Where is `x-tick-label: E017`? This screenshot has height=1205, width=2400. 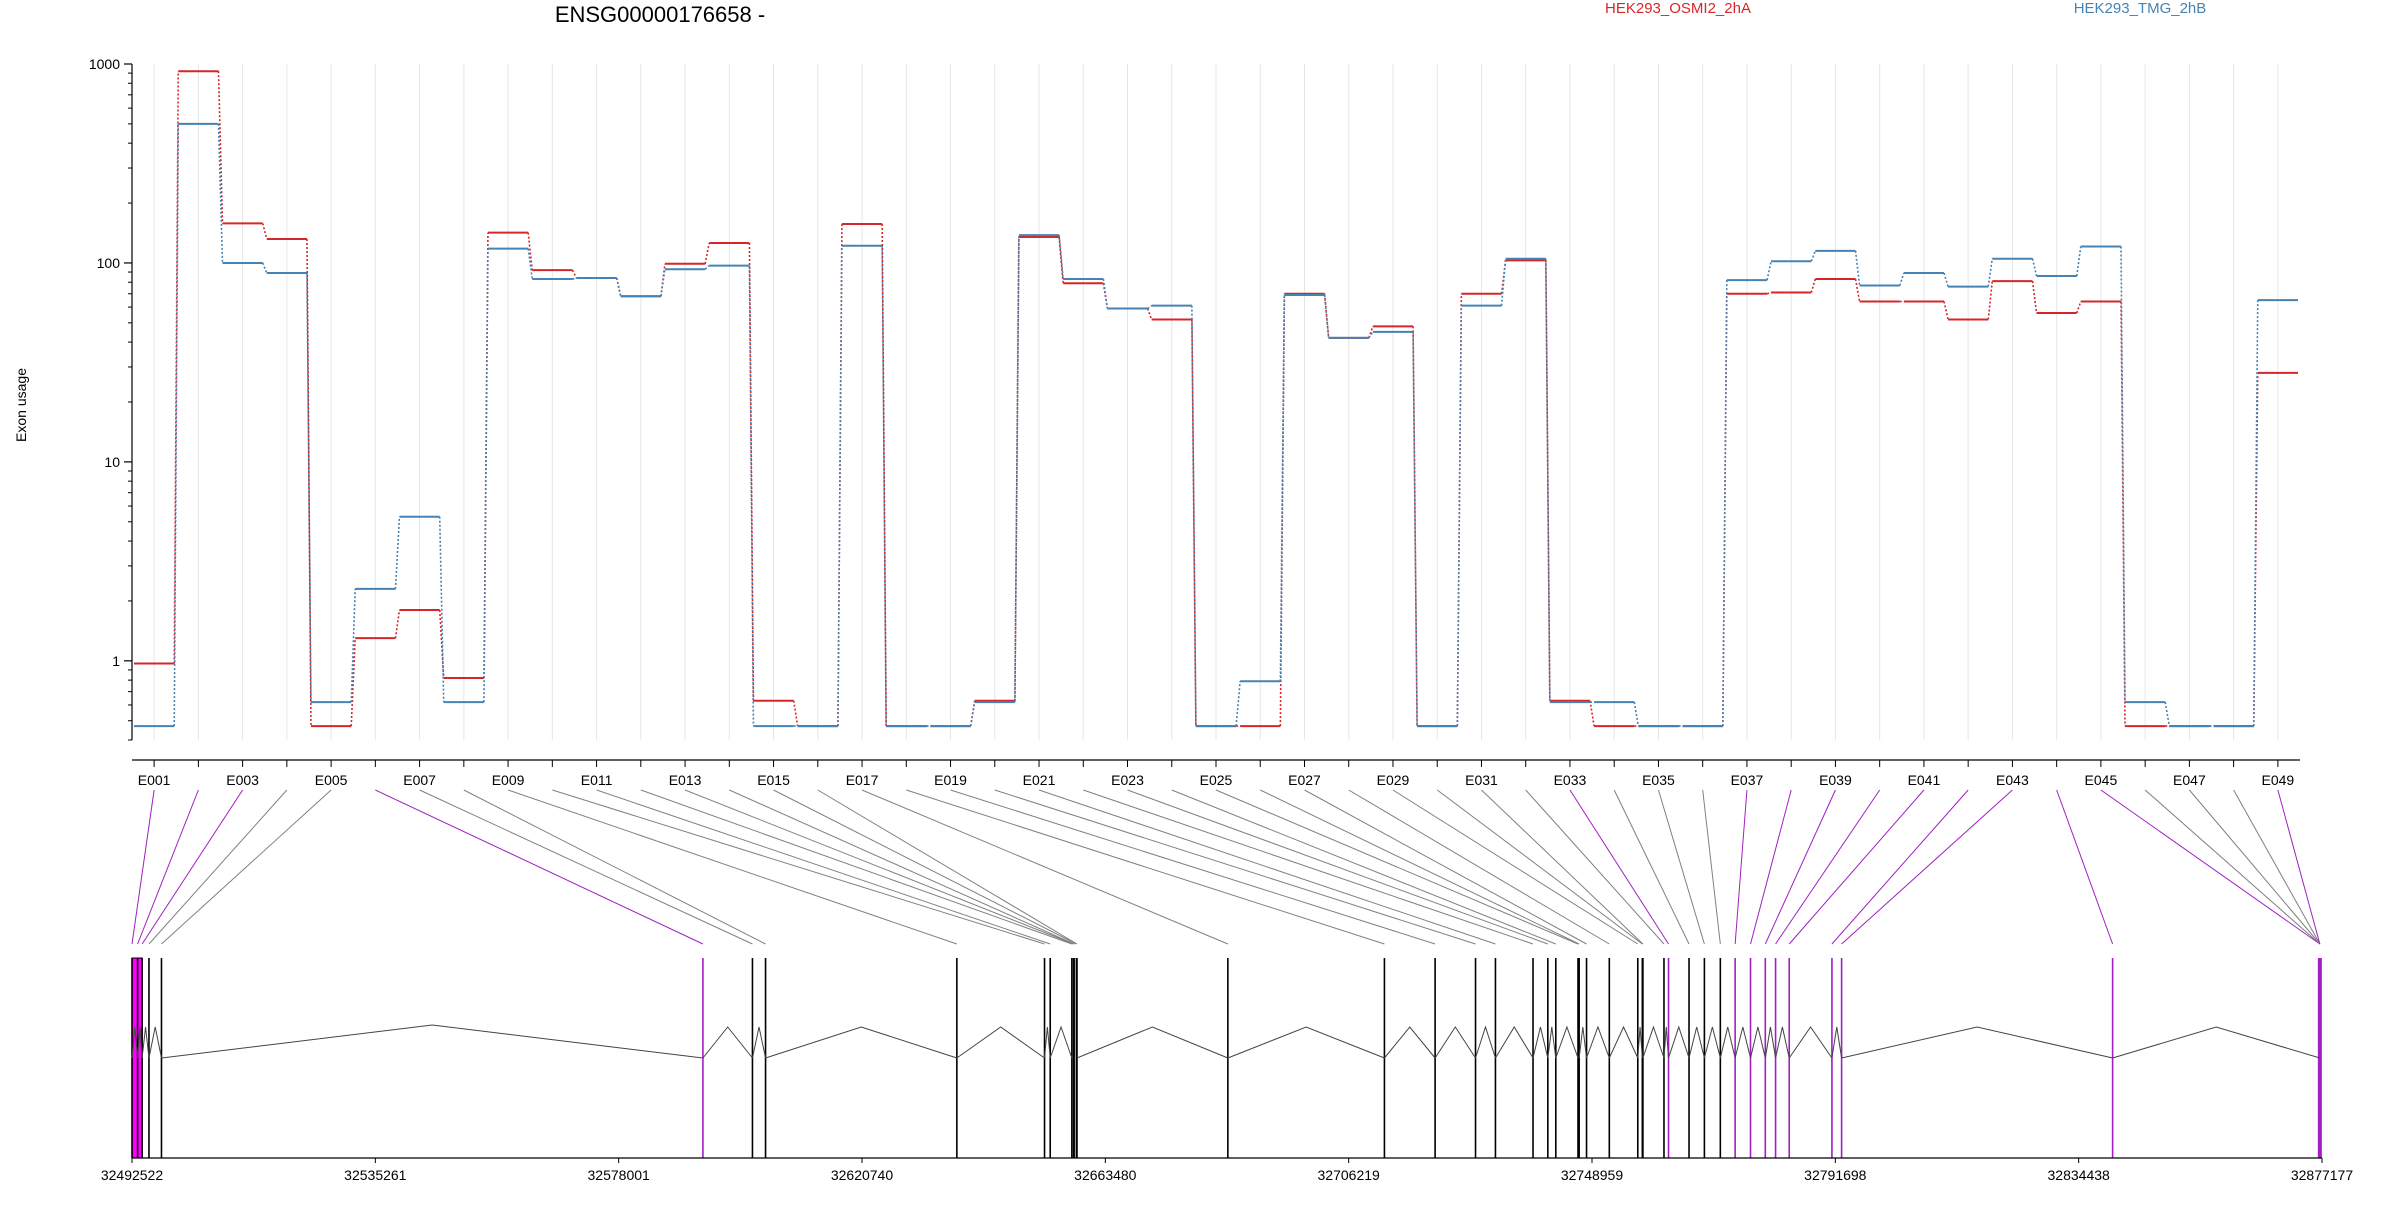
x-tick-label: E017 is located at coordinates (862, 780).